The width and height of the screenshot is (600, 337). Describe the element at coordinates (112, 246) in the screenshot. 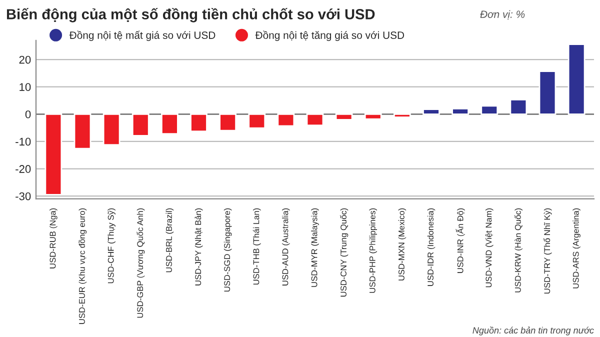

I see `x-tick-label: USD-CHF (Thụy Sỹ)` at that location.